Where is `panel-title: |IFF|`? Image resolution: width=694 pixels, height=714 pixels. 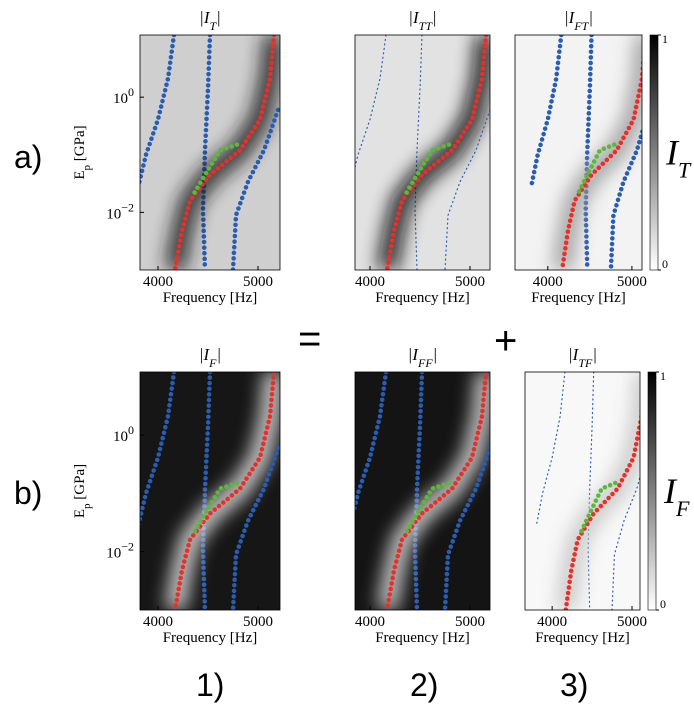
panel-title: |IFF| is located at coordinates (423, 357).